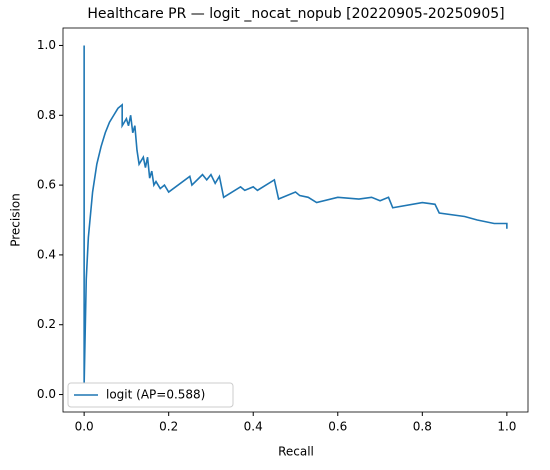 The image size is (550, 470). Describe the element at coordinates (155, 395) in the screenshot. I see `legend-label: logit (AP=0.588)` at that location.